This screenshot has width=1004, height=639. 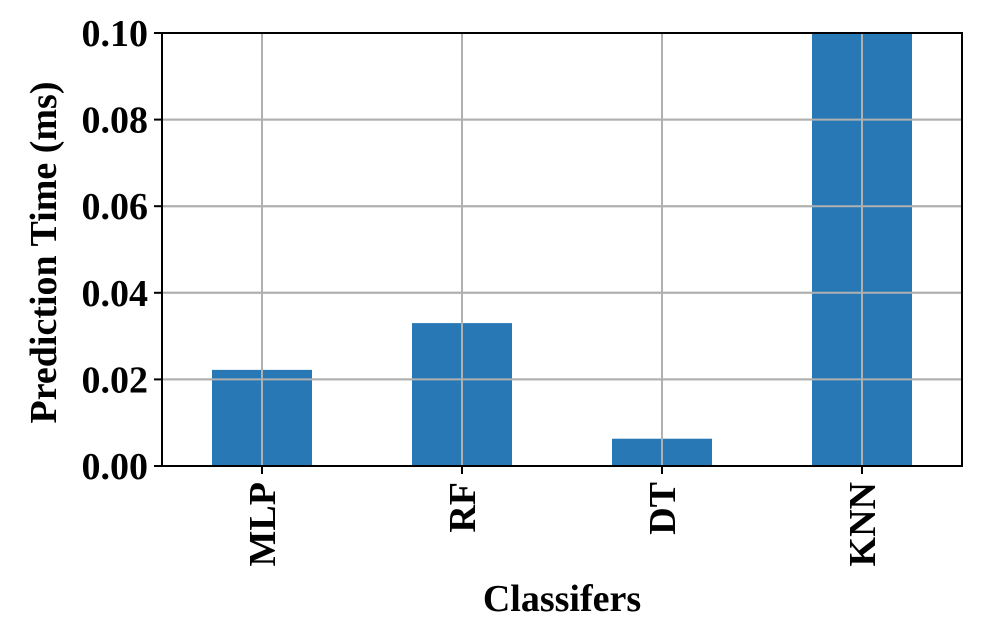 I want to click on x-tick-label: RF, so click(x=463, y=507).